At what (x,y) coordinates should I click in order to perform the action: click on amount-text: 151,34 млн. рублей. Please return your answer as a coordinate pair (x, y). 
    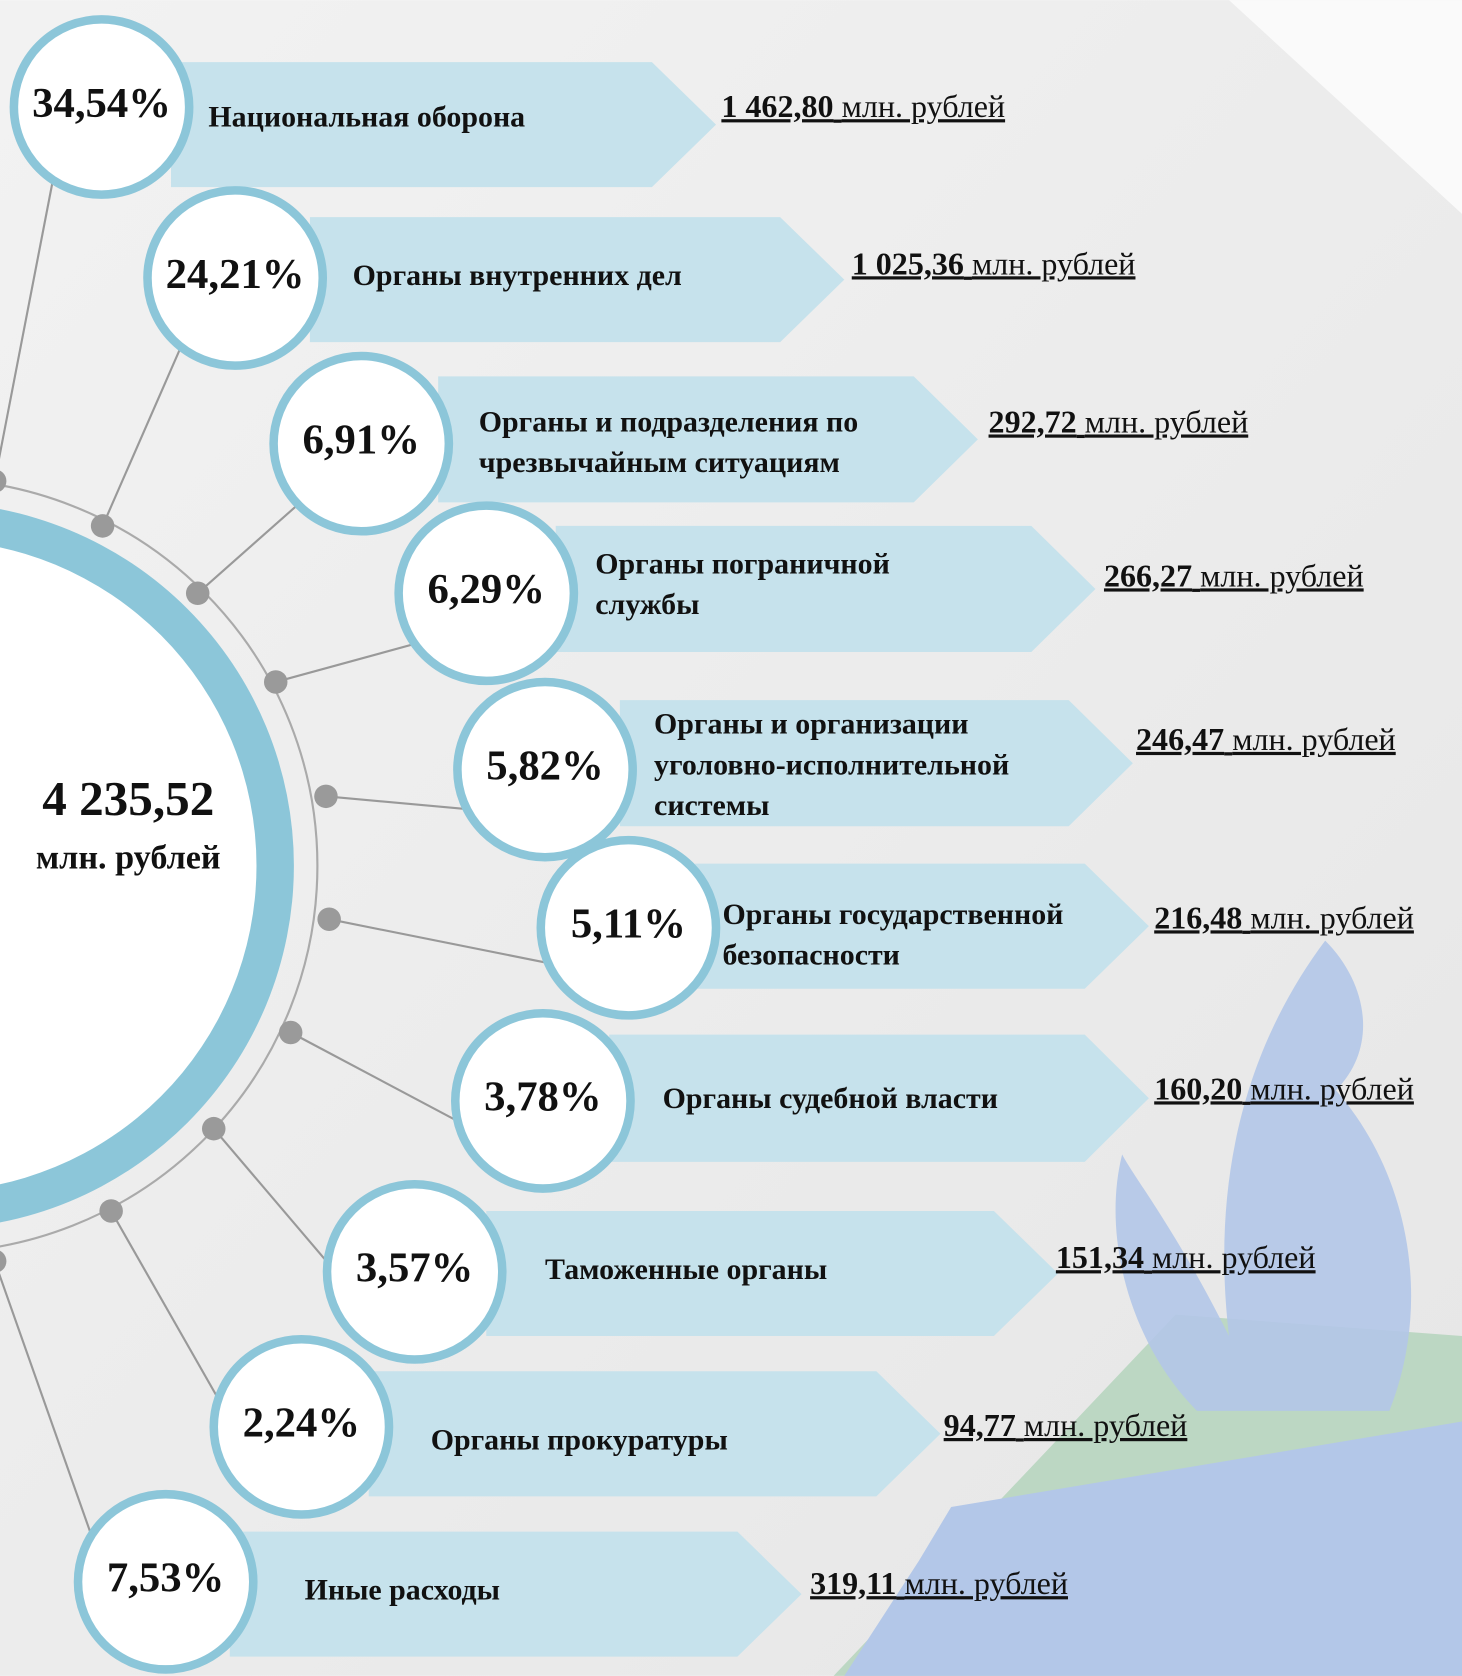
    Looking at the image, I should click on (1186, 1258).